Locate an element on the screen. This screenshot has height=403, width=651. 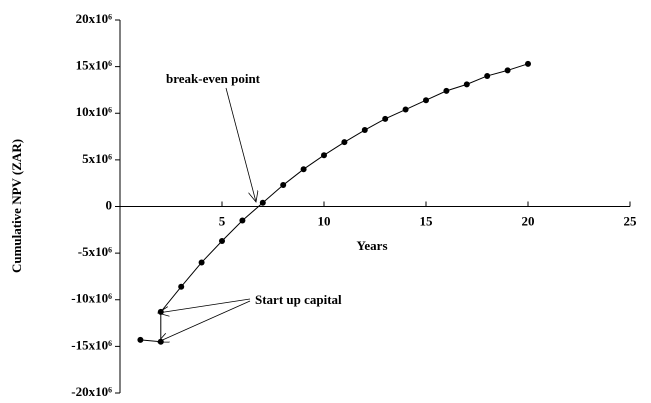
x-tick-label: 5 is located at coordinates (222, 220).